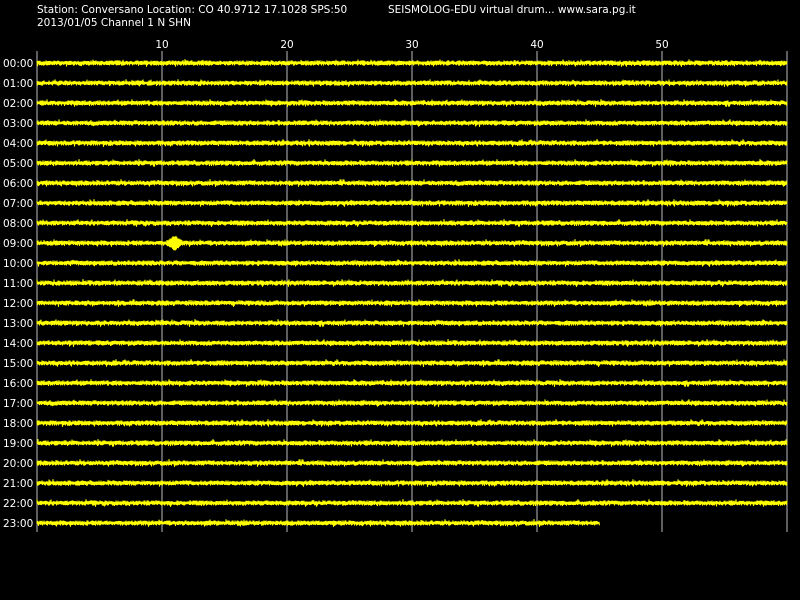  Describe the element at coordinates (18, 164) in the screenshot. I see `hour-label-0500: 05:00` at that location.